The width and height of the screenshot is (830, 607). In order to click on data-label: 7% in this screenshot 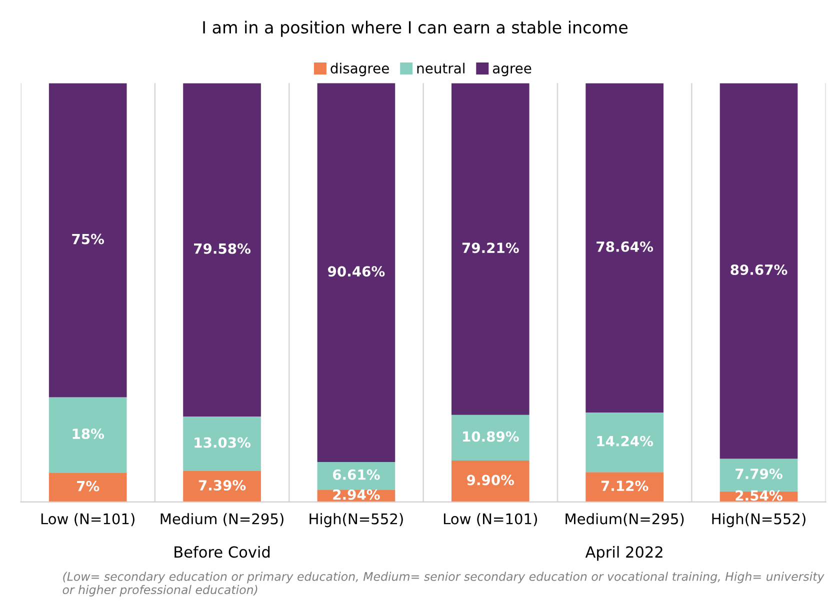, I will do `click(88, 486)`.